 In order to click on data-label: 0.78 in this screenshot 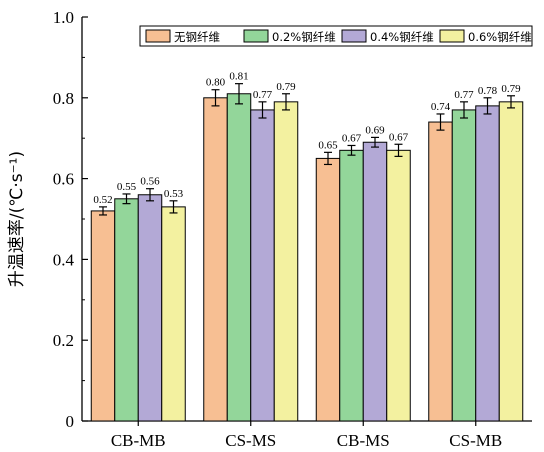, I will do `click(488, 91)`.